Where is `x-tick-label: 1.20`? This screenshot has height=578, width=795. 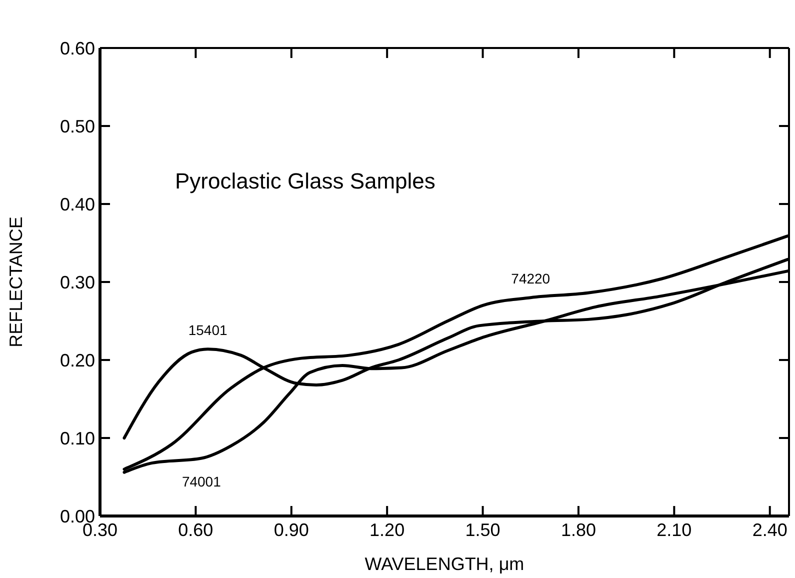
x-tick-label: 1.20 is located at coordinates (387, 530).